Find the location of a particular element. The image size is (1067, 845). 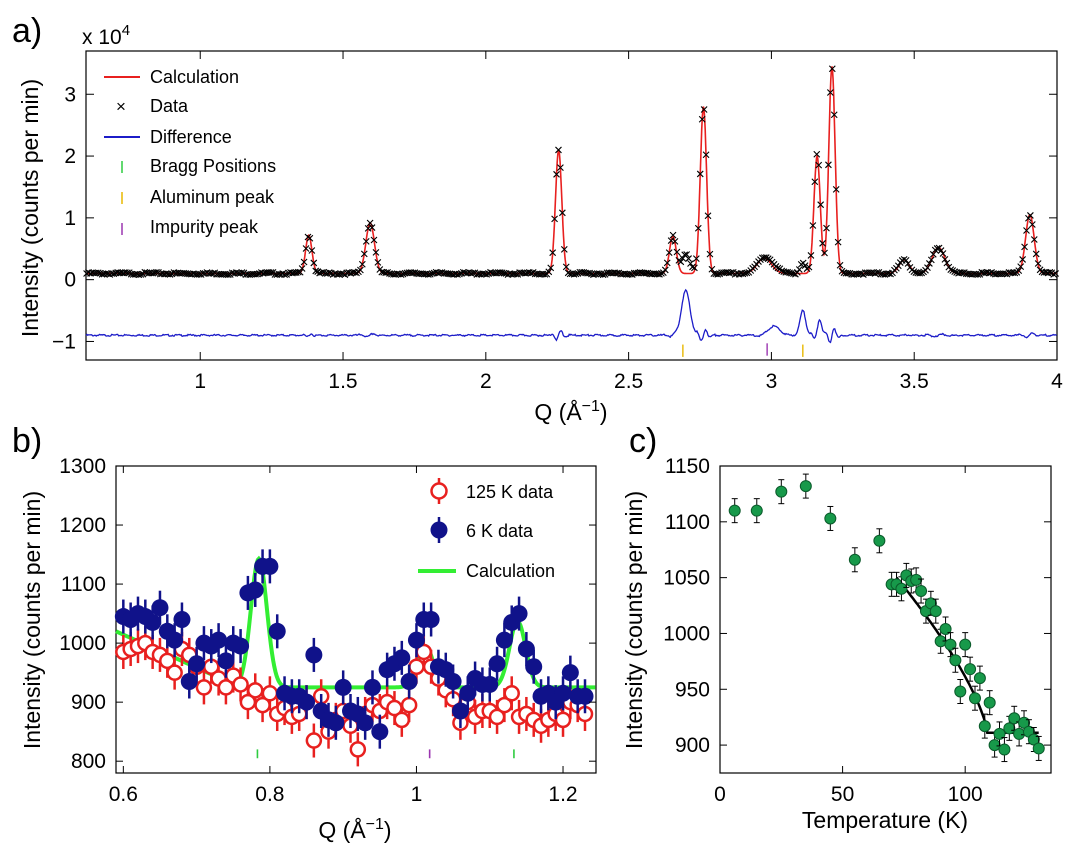

y-tick-label: 2 is located at coordinates (70, 156).